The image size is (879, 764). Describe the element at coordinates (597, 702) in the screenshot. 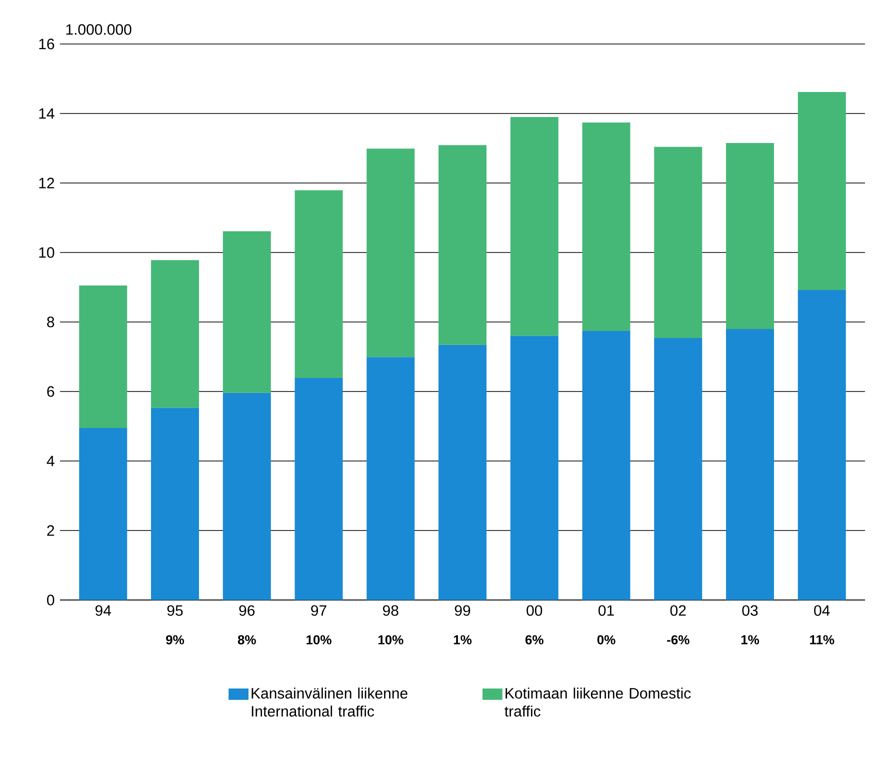

I see `legend-label: Kotimaan liikenne Domestic traffic` at that location.